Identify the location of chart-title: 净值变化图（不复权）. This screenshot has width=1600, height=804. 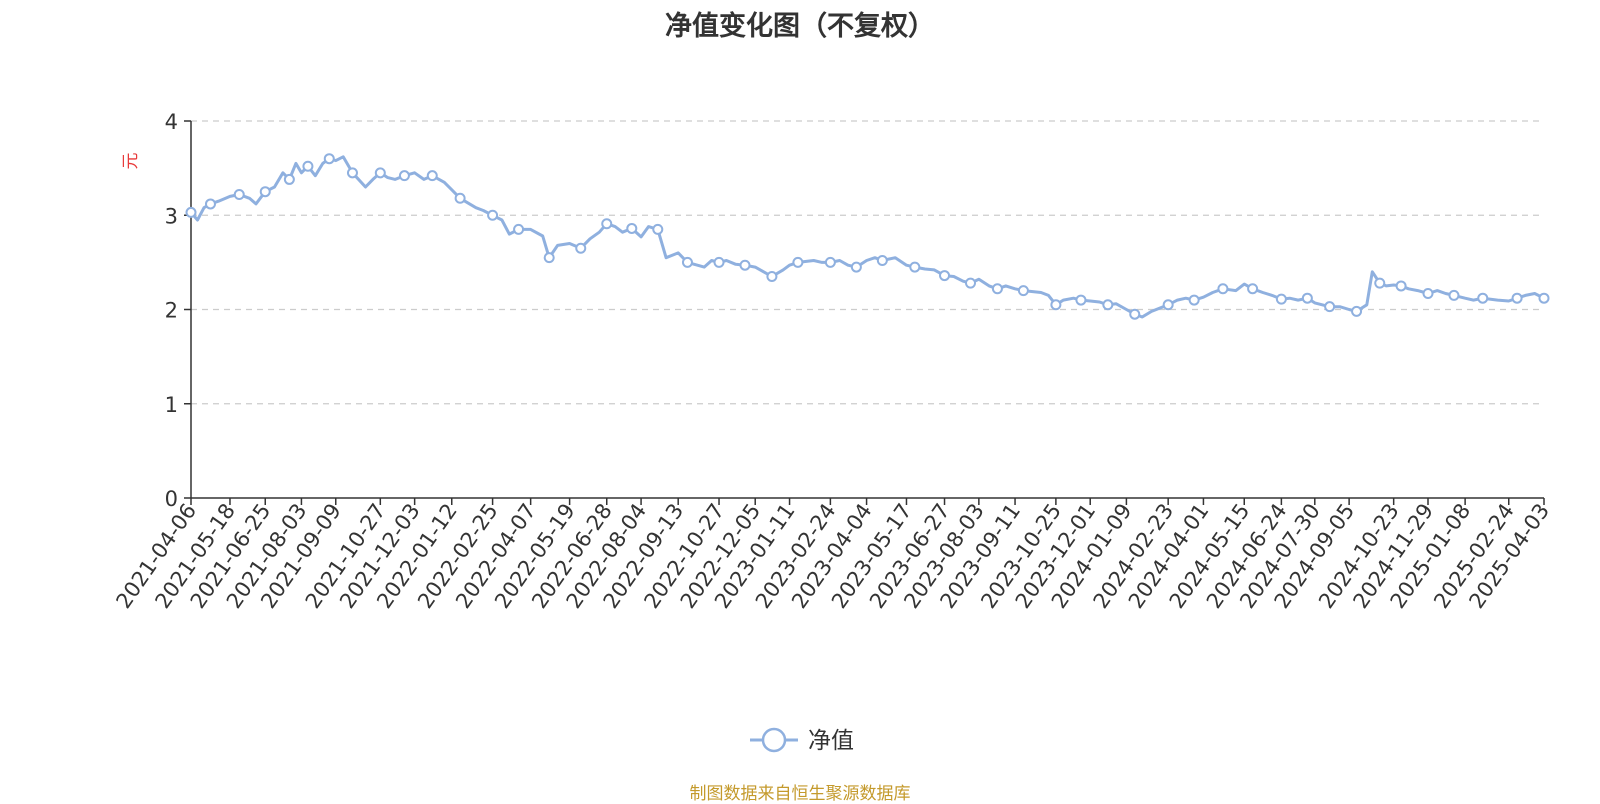
(800, 26).